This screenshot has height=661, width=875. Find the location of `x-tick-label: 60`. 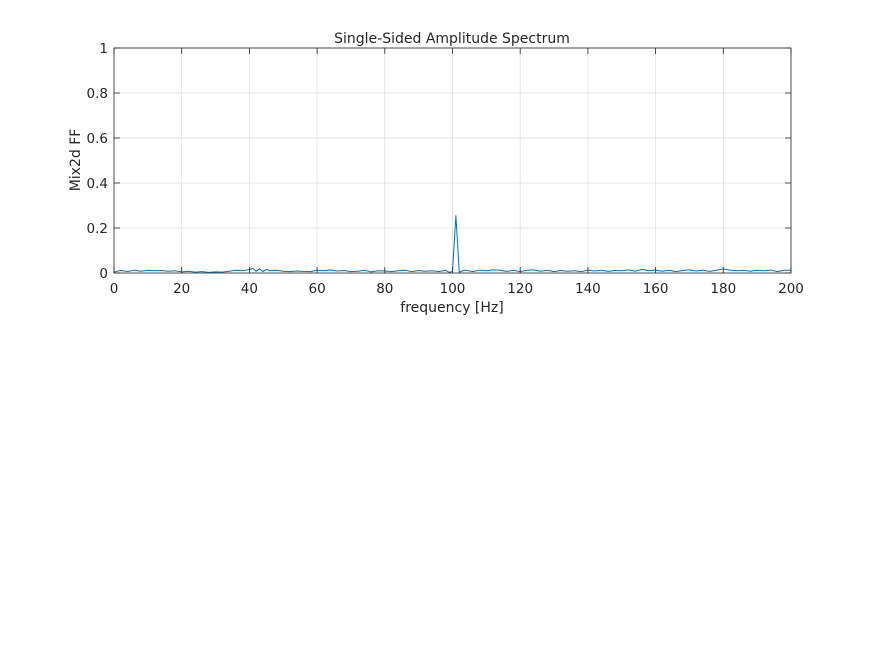

x-tick-label: 60 is located at coordinates (317, 289).